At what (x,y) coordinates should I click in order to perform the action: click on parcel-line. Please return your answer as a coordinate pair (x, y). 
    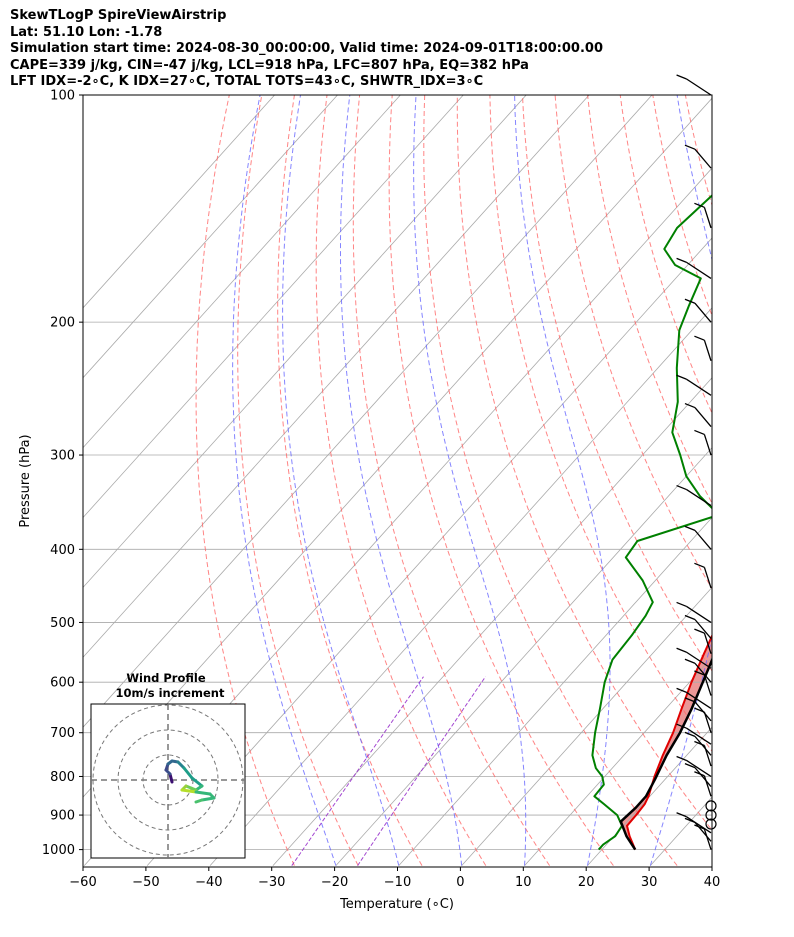
    Looking at the image, I should click on (665, 753).